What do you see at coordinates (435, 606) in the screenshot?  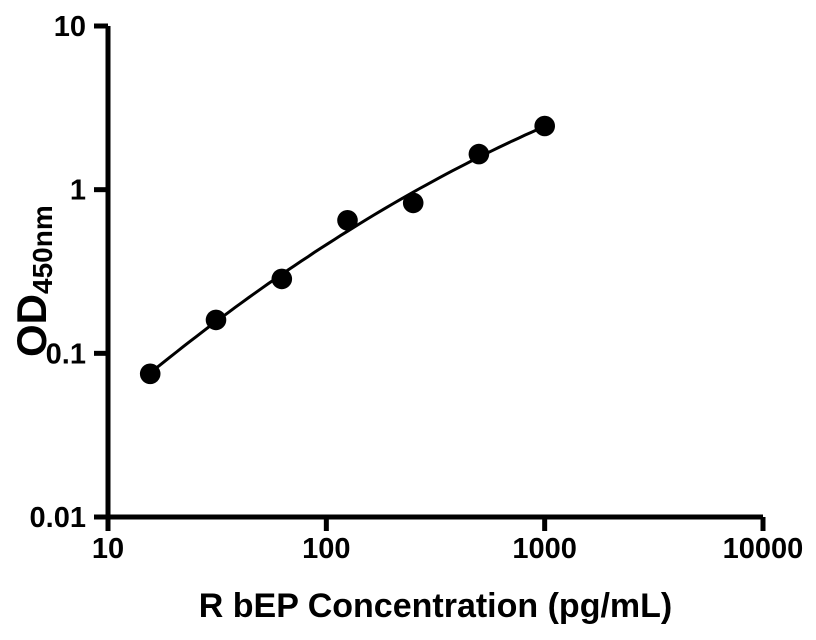 I see `x-axis-title: R bEP Concentration (pg/mL)` at bounding box center [435, 606].